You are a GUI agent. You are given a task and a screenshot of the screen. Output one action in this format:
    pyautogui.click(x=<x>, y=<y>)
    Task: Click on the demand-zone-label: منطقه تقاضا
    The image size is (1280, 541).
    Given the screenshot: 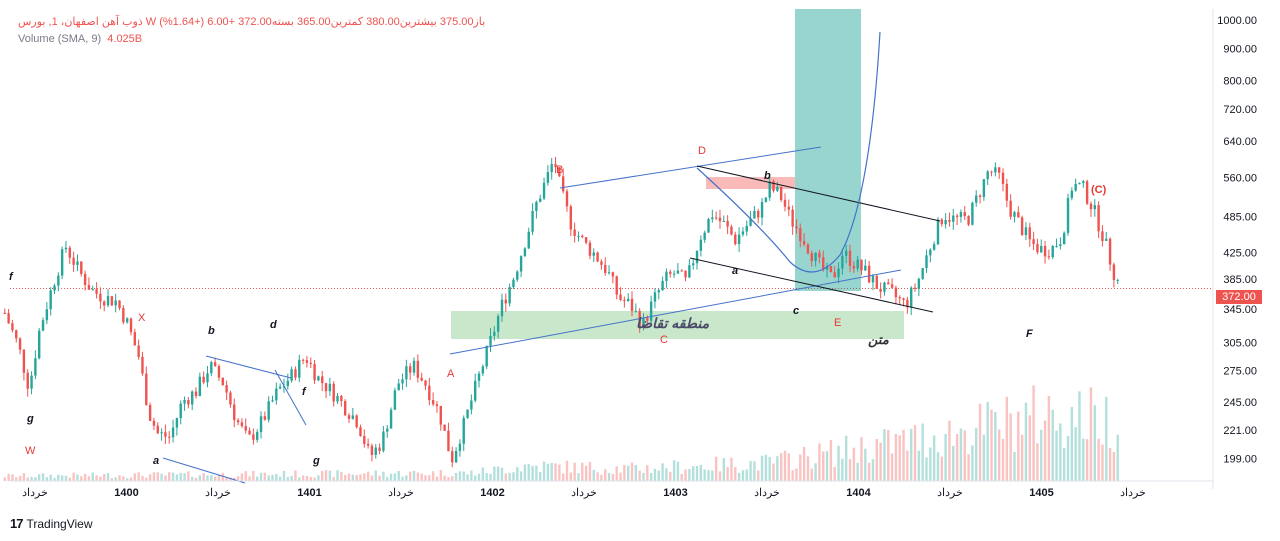 What is the action you would take?
    pyautogui.click(x=673, y=323)
    